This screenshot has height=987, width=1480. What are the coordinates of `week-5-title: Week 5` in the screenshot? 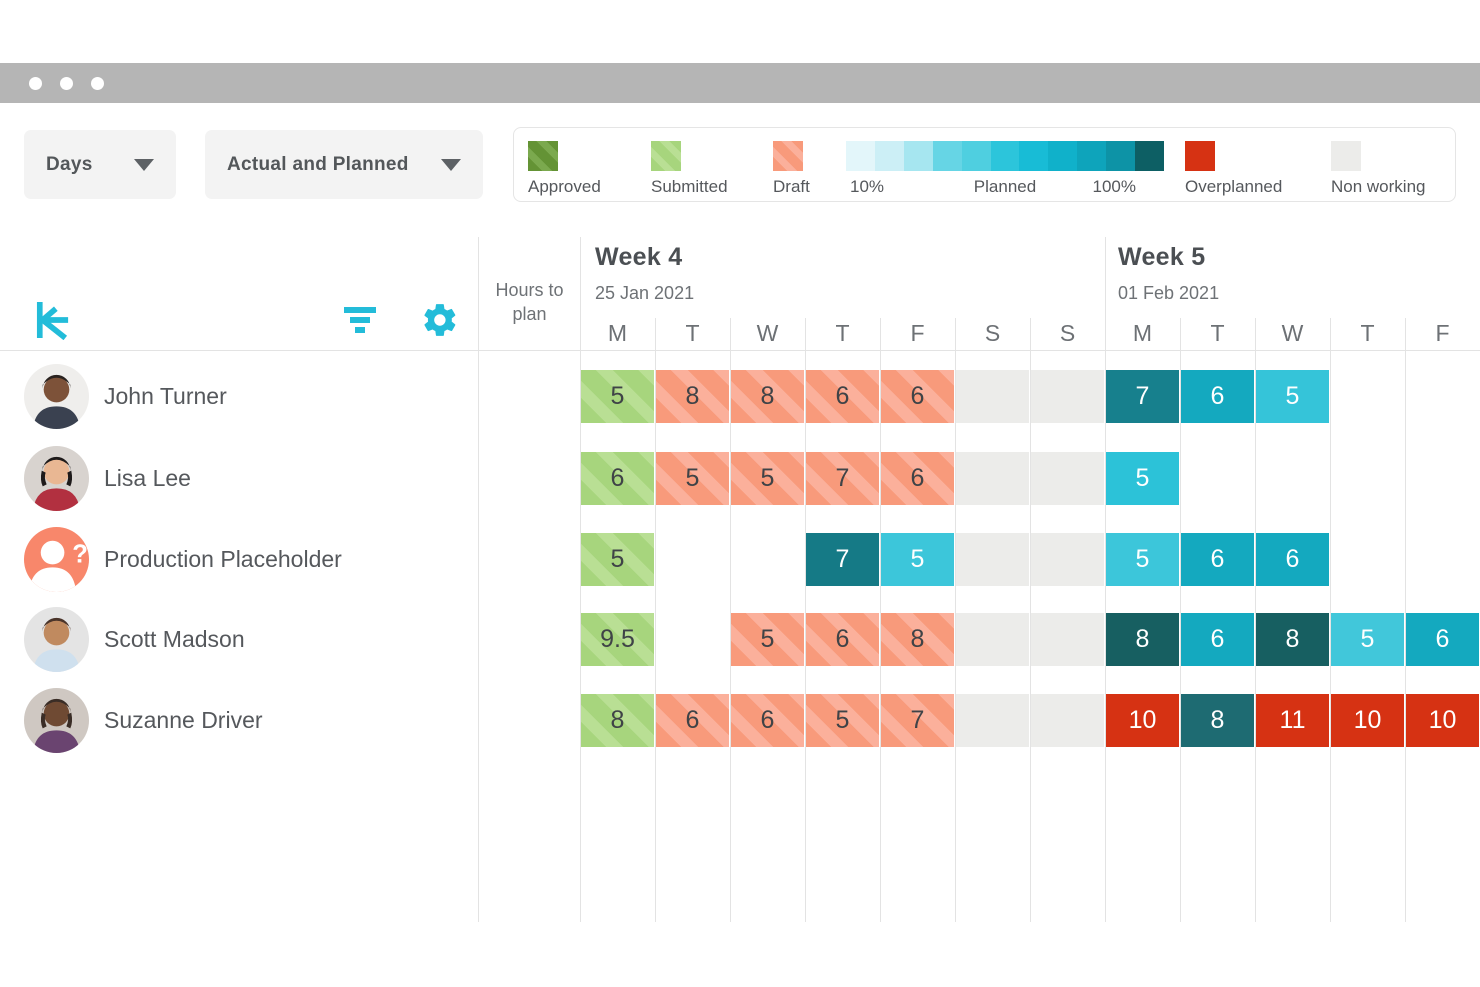 It's located at (1162, 257).